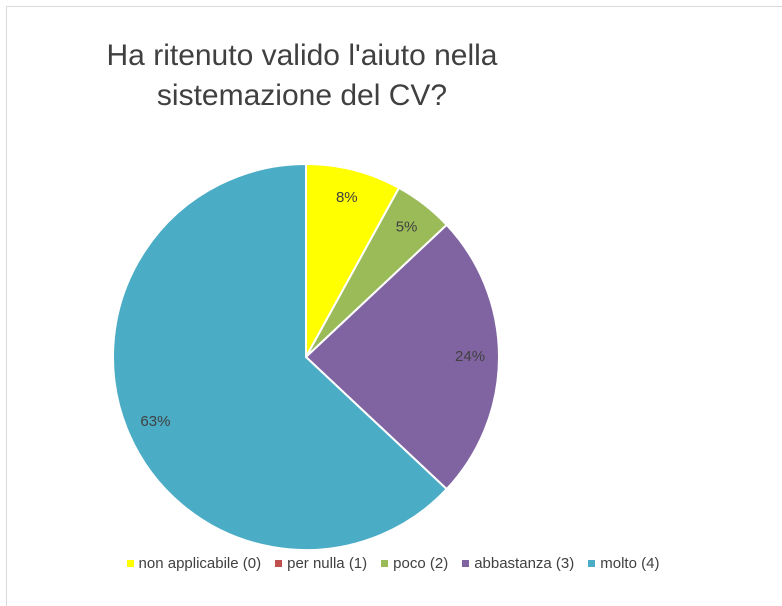  I want to click on legend-item: per nulla (1), so click(321, 563).